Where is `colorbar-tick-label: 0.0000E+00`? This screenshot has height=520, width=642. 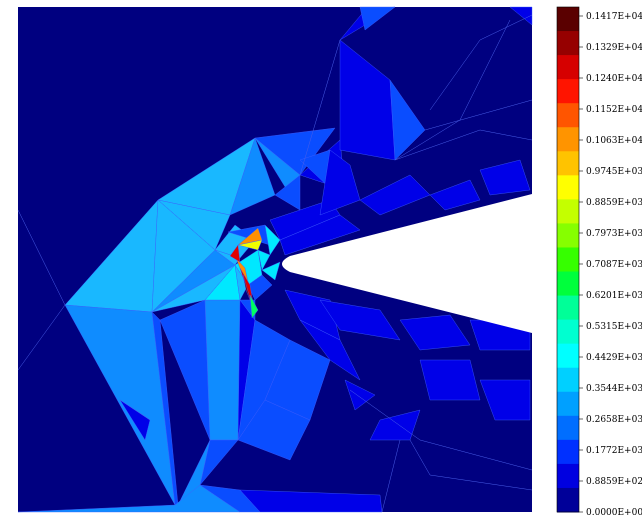
colorbar-tick-label: 0.0000E+00 is located at coordinates (614, 513).